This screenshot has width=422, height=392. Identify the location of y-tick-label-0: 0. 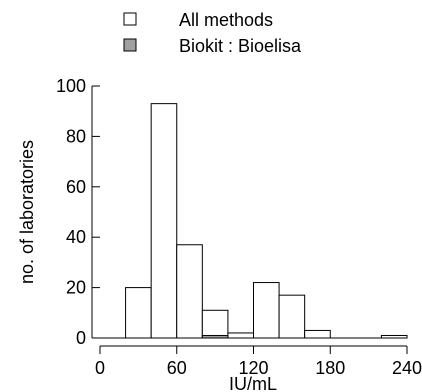
(81, 338).